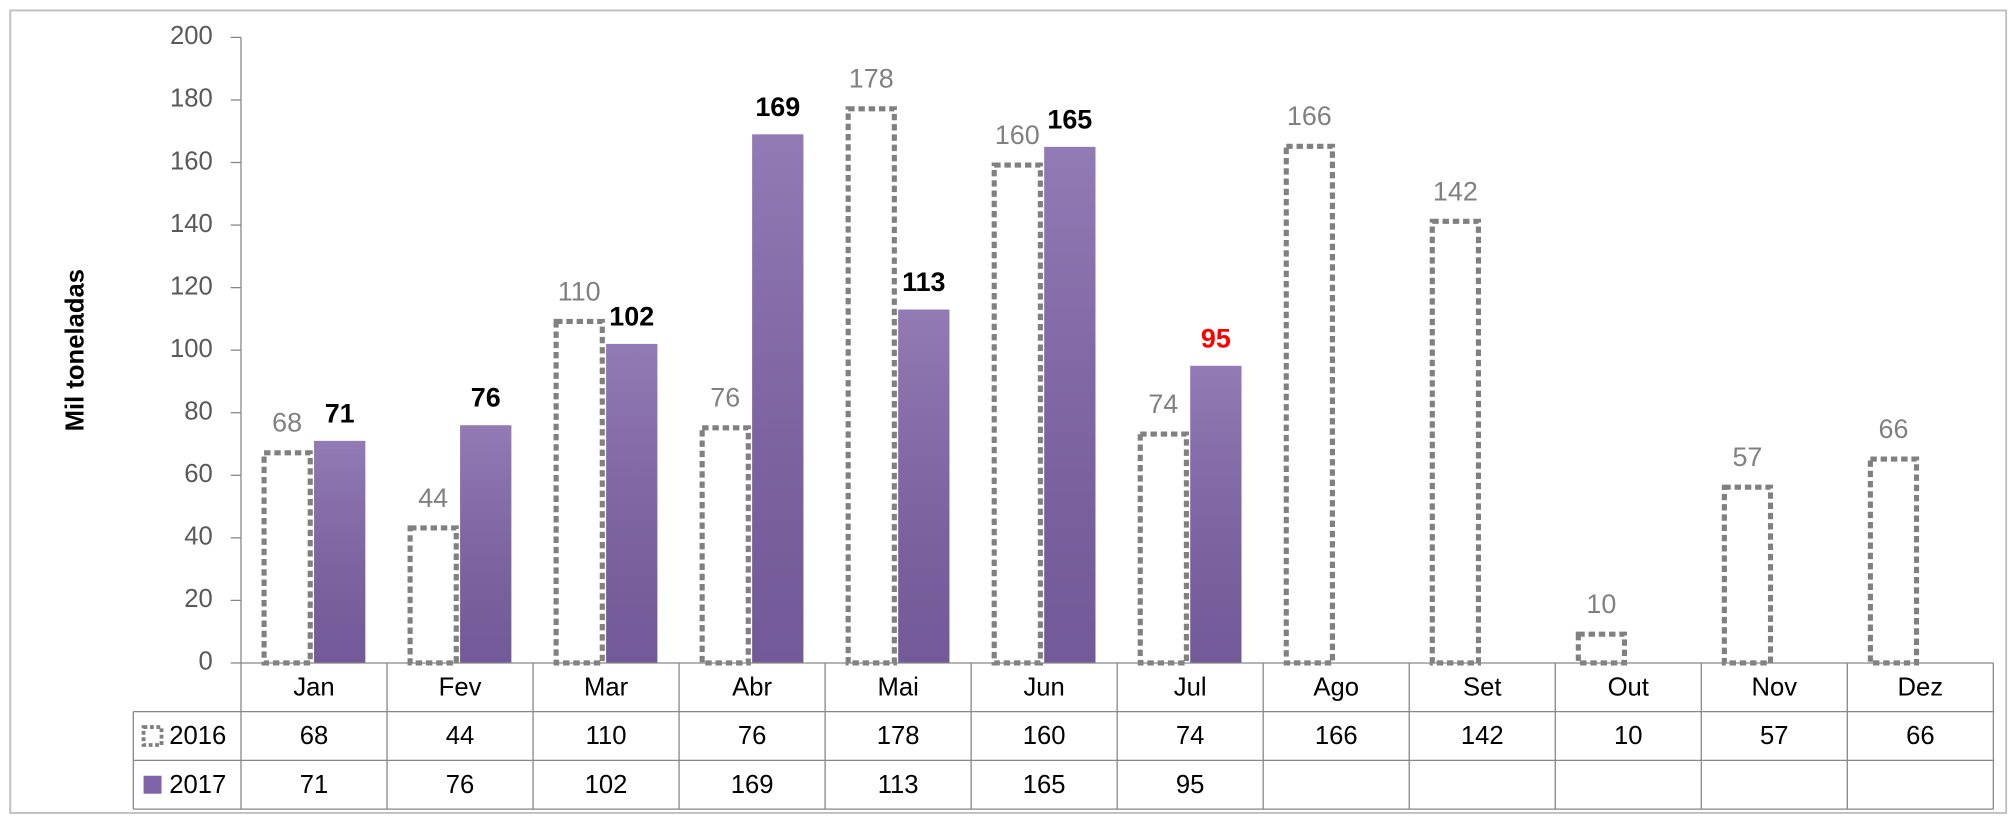  I want to click on x-tick-label: Mar, so click(606, 687).